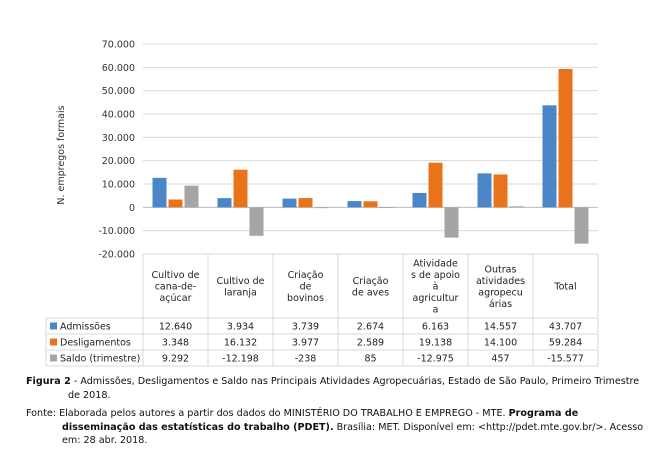 The width and height of the screenshot is (666, 465). Describe the element at coordinates (501, 269) in the screenshot. I see `category-label: Outras` at that location.